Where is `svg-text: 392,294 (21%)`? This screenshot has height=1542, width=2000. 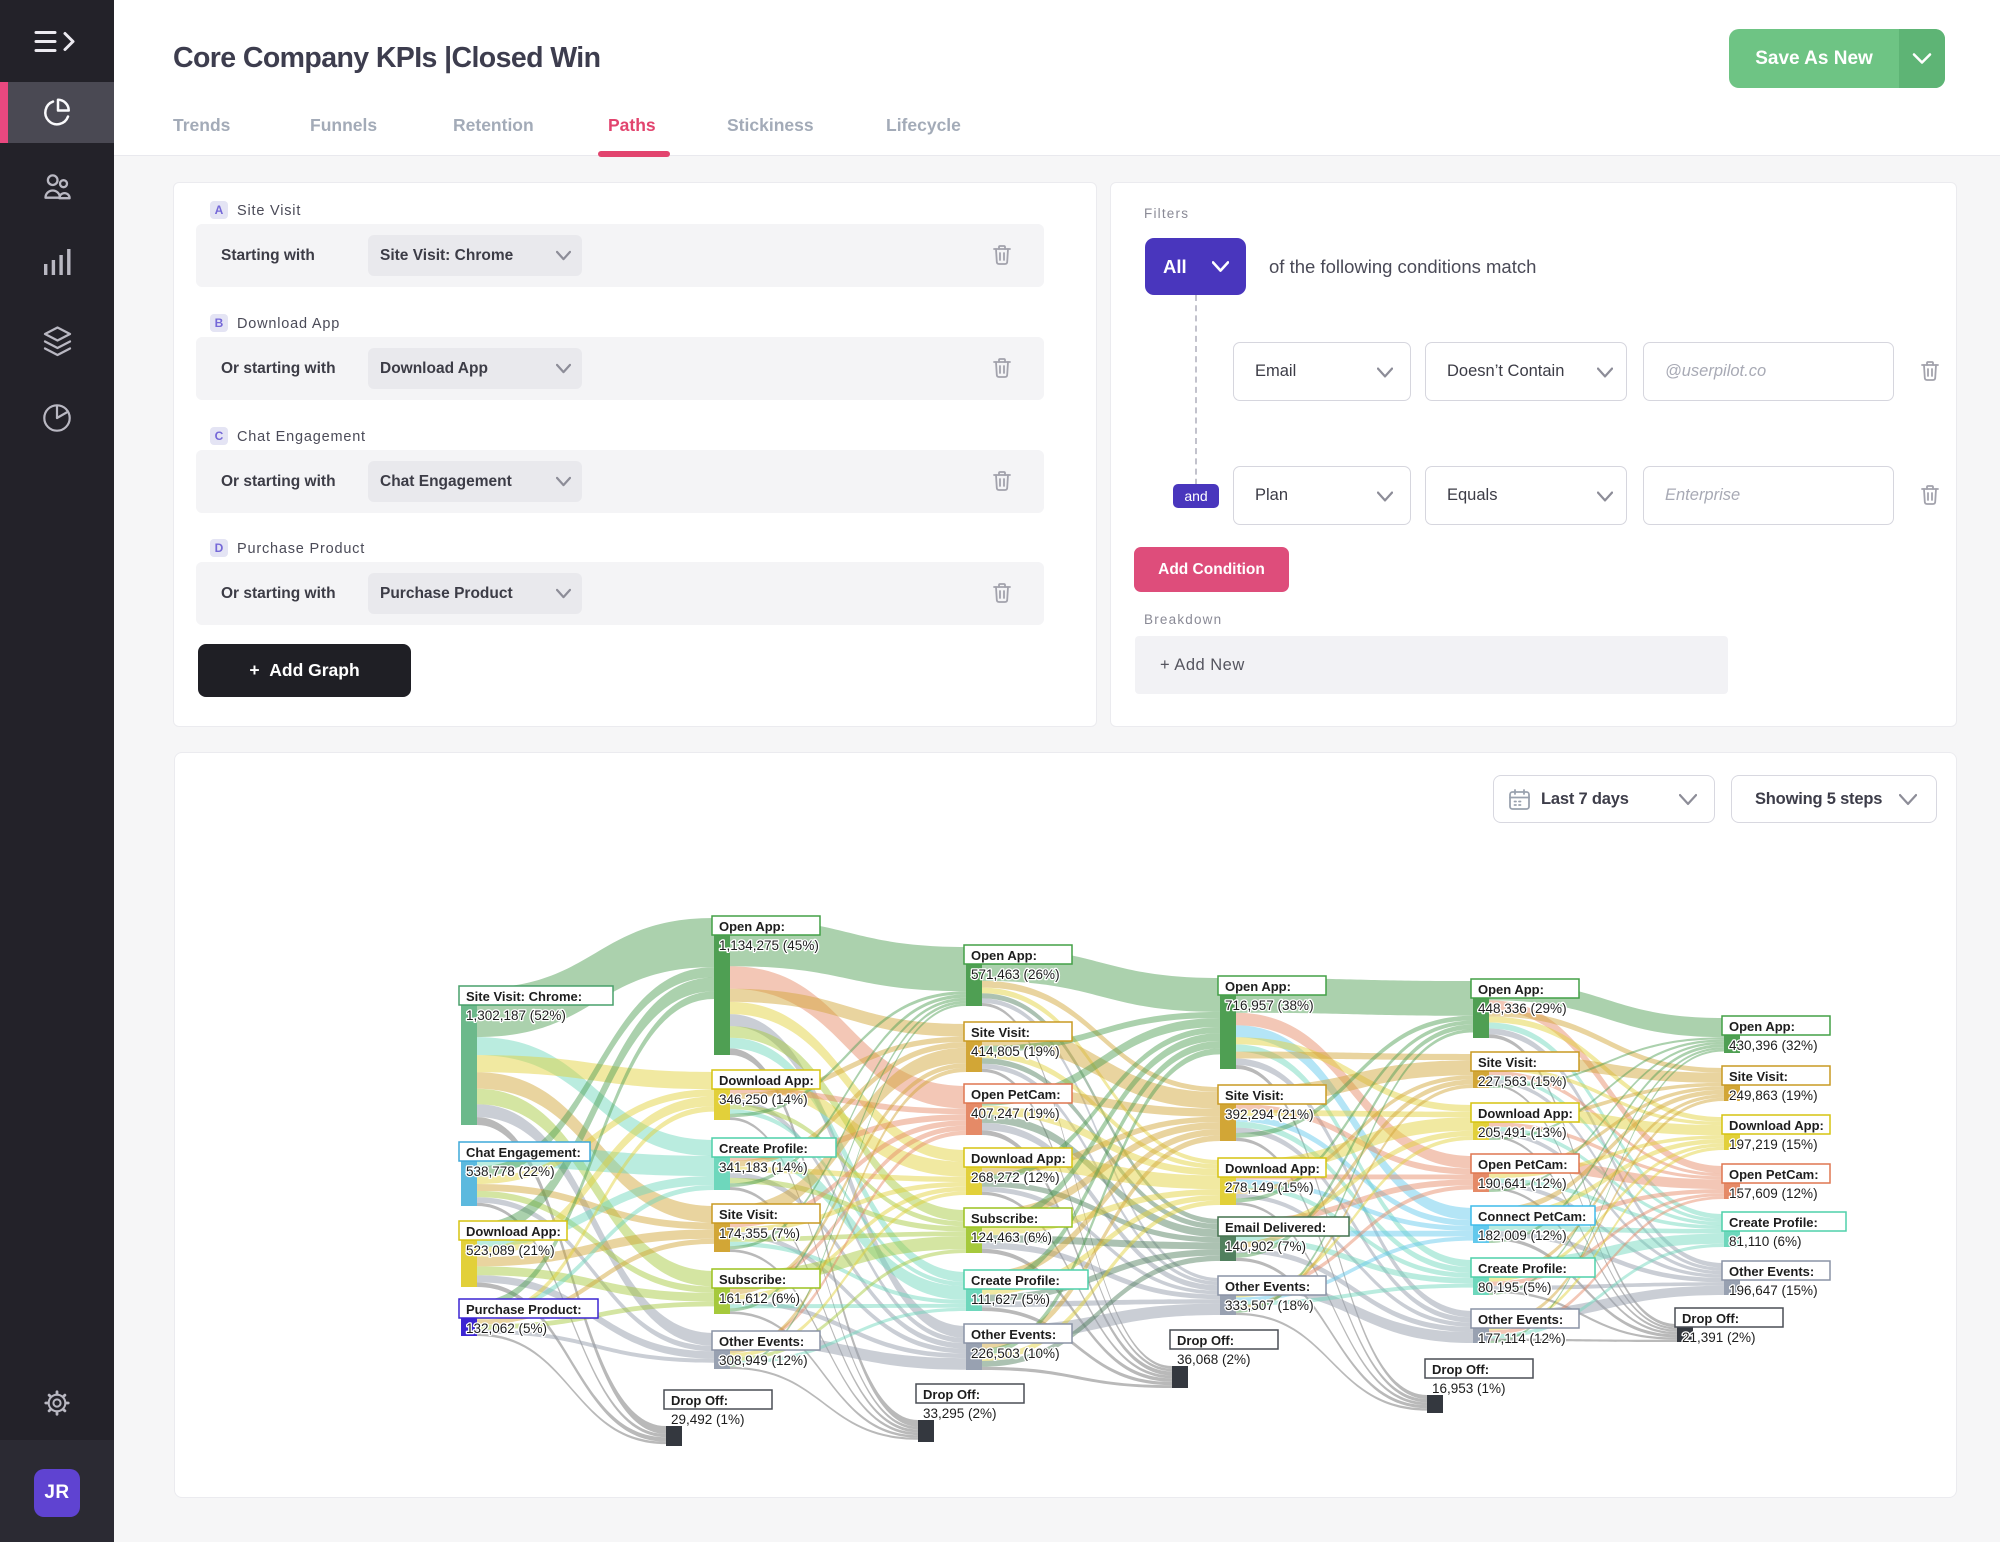 svg-text: 392,294 (21%) is located at coordinates (1269, 1114).